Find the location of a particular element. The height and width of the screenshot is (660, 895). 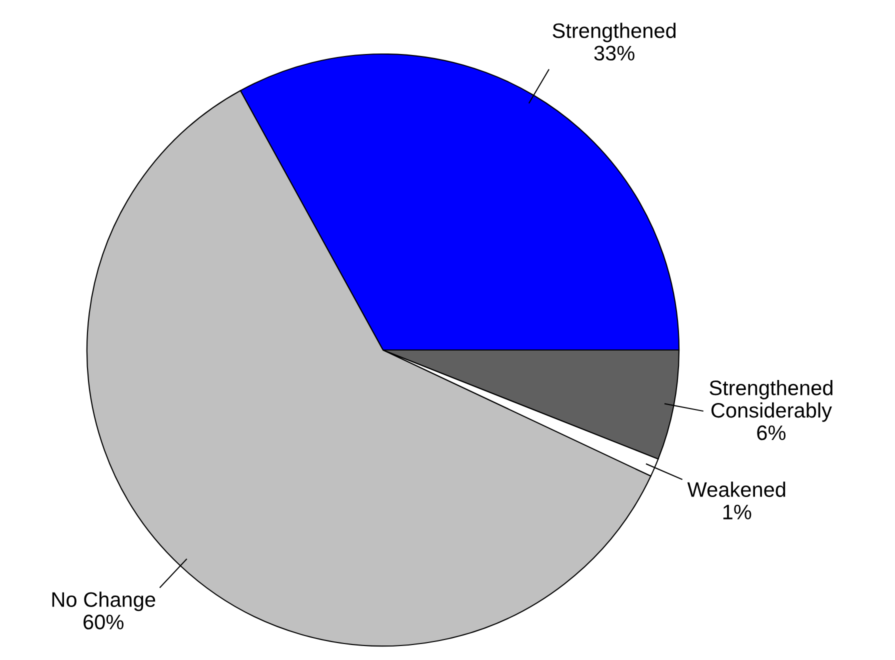

data-label: 6% is located at coordinates (771, 432).